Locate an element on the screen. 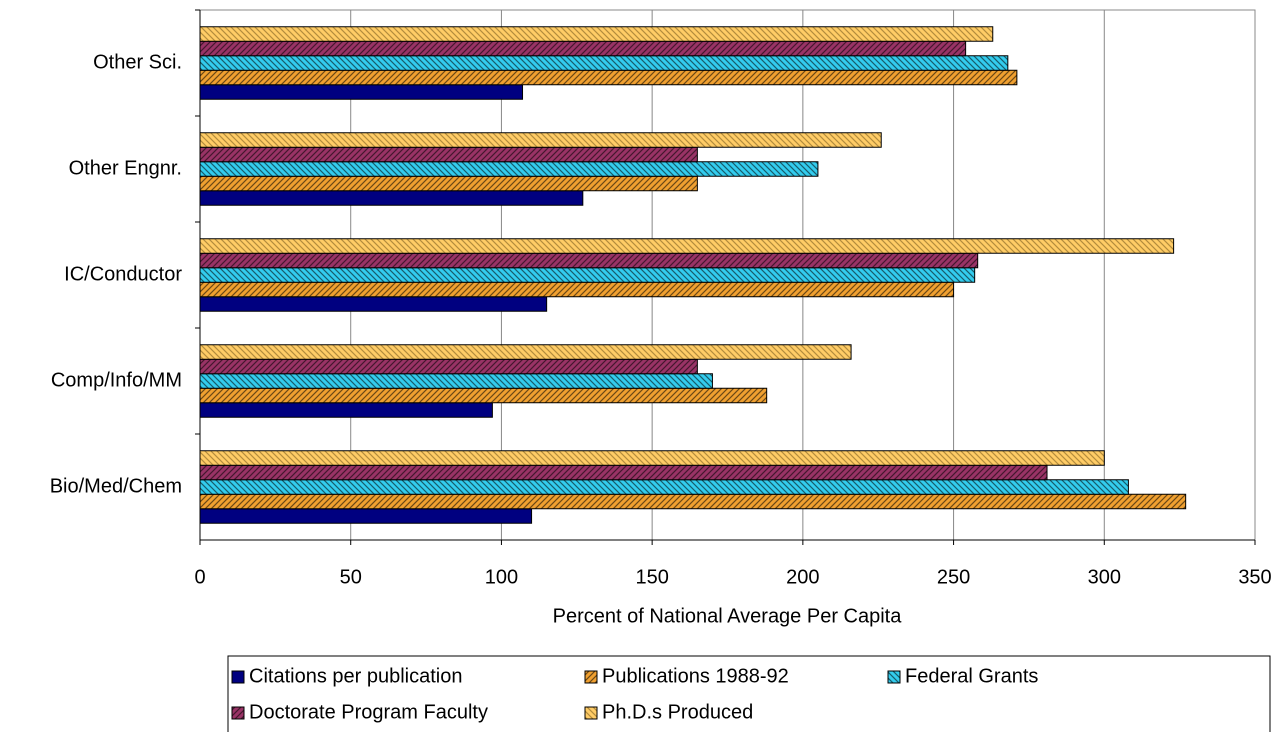 This screenshot has height=732, width=1281. legend-label: Citations per publication is located at coordinates (355, 676).